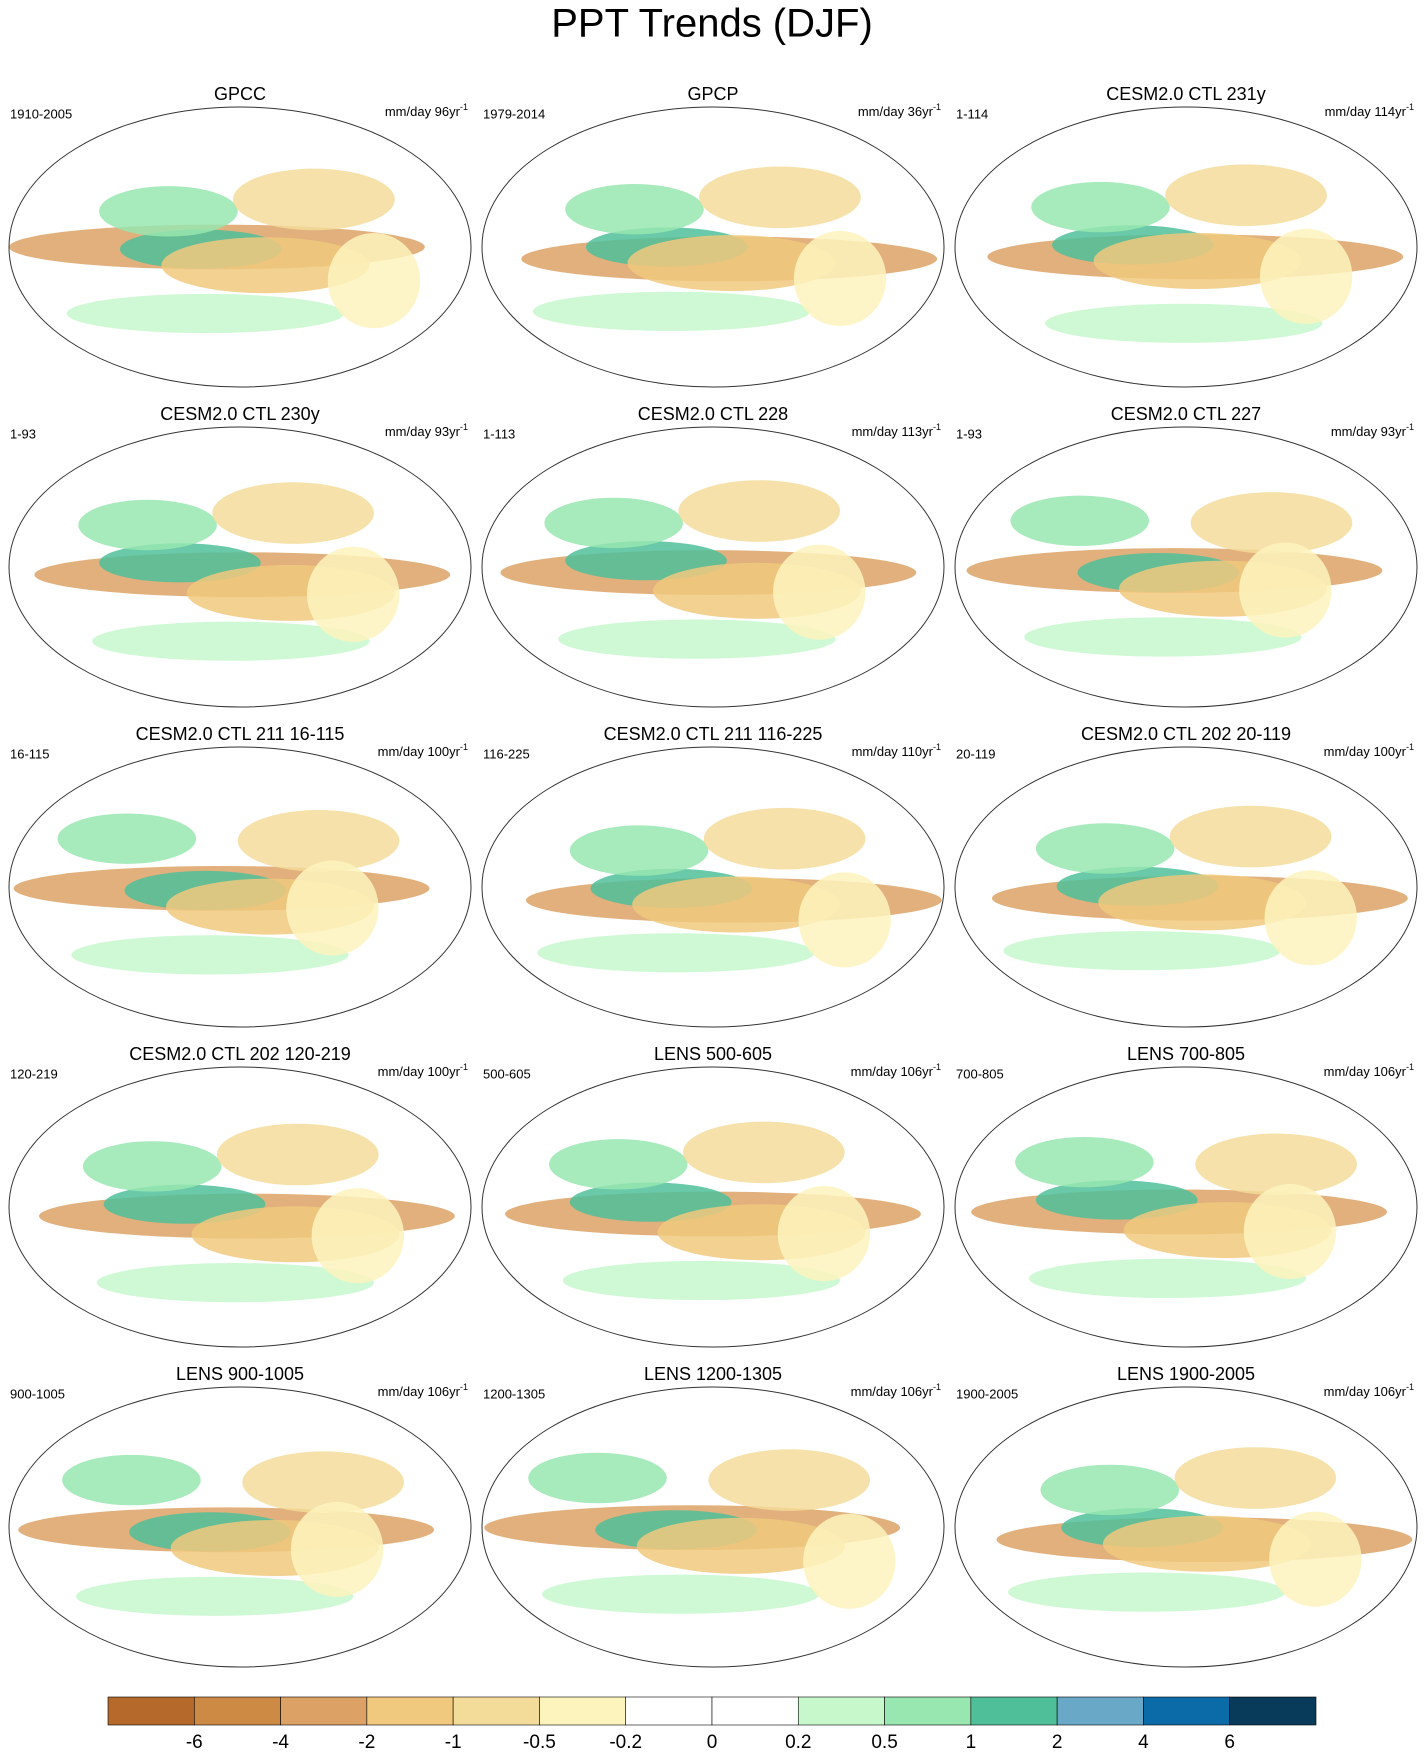 The width and height of the screenshot is (1425, 1759). I want to click on panel-units: mm/day 110yr-1, so click(896, 750).